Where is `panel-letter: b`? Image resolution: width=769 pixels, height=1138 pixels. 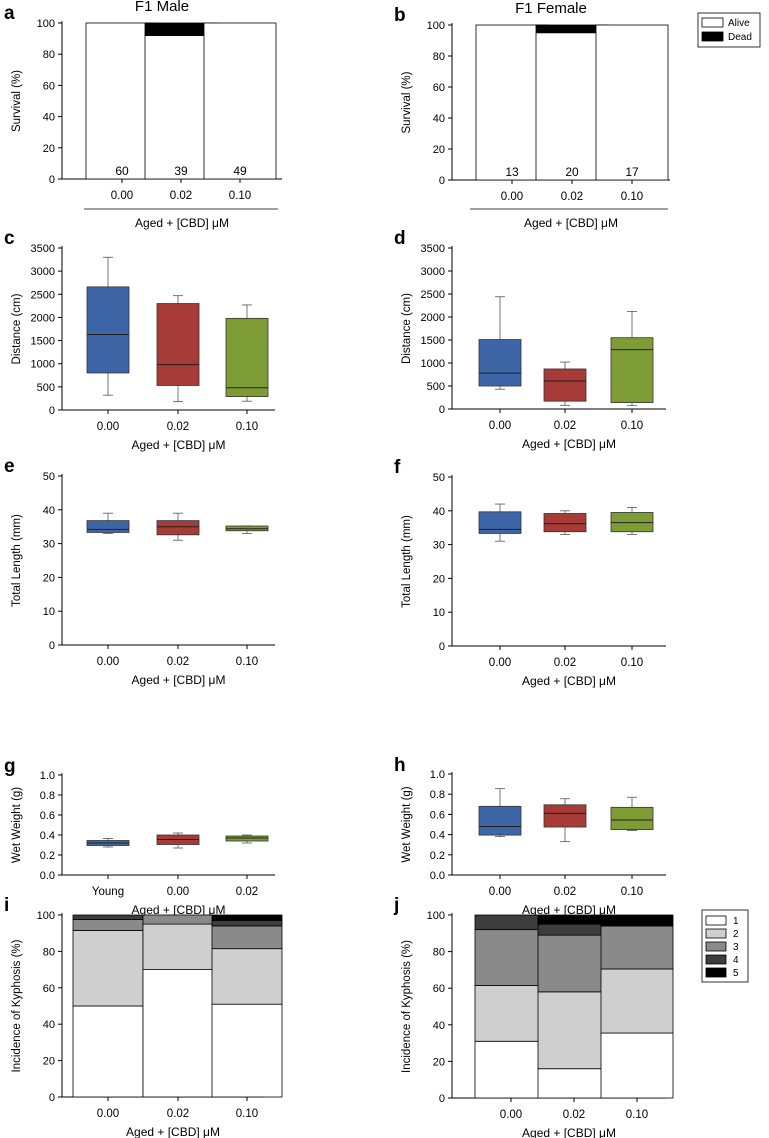
panel-letter: b is located at coordinates (400, 15).